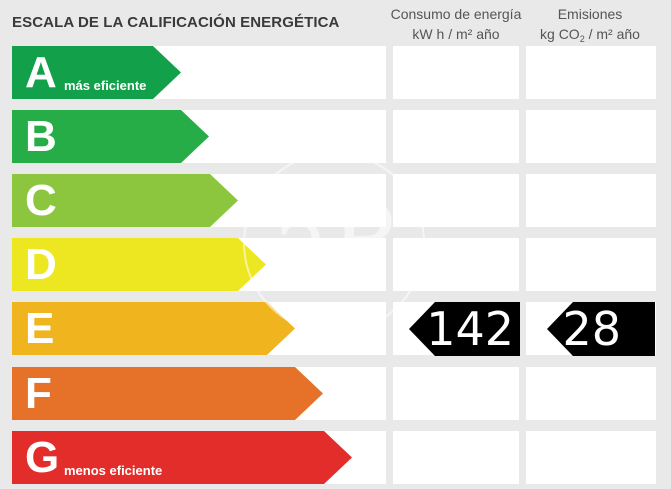 The height and width of the screenshot is (489, 671). What do you see at coordinates (105, 85) in the screenshot?
I see `band-sublabel: más eficiente` at bounding box center [105, 85].